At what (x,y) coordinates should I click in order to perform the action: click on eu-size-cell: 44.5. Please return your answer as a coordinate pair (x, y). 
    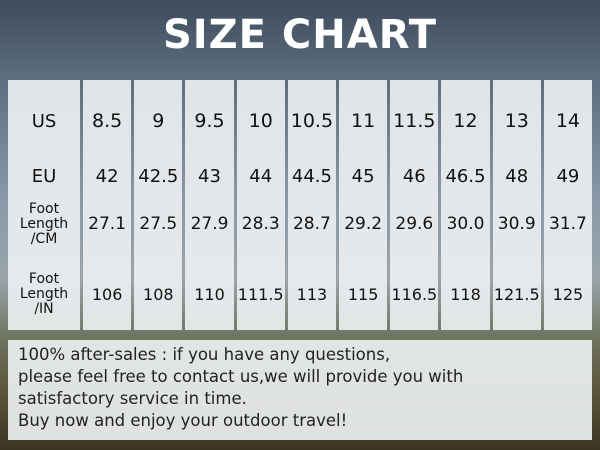
    Looking at the image, I should click on (311, 176).